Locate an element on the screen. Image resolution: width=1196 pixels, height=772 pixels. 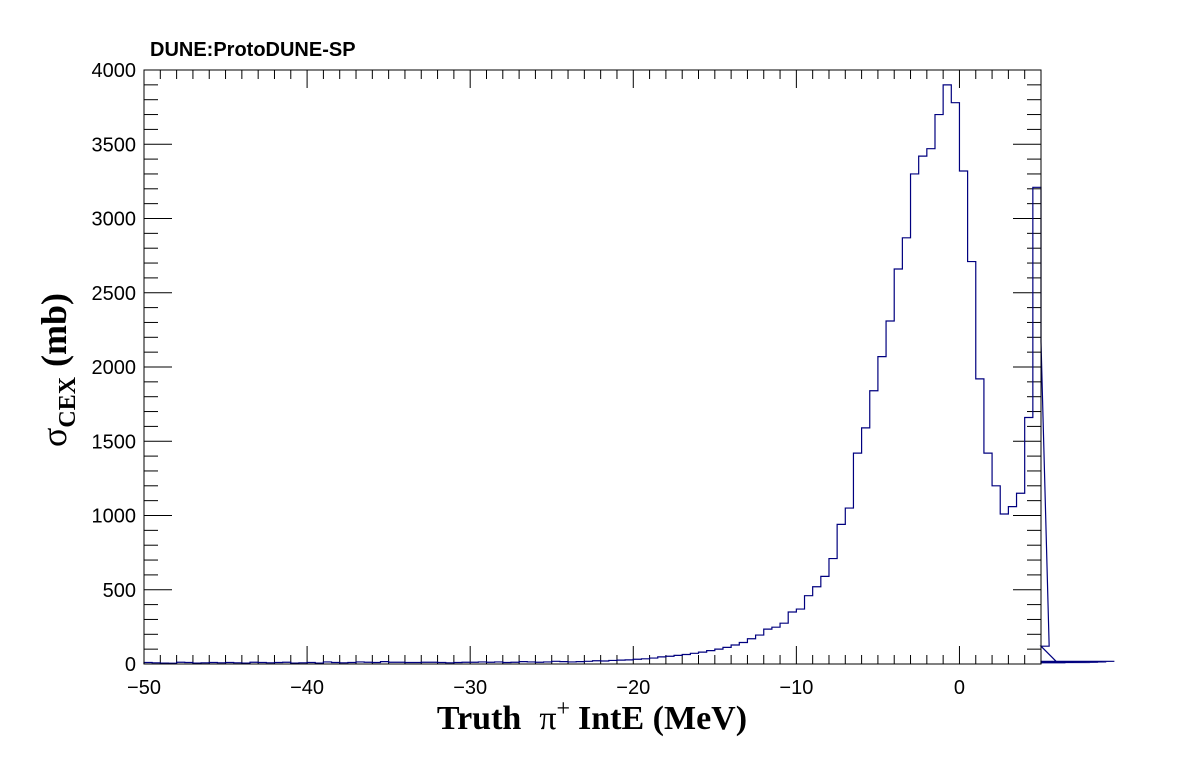
y-tick-label: 4000 is located at coordinates (114, 71).